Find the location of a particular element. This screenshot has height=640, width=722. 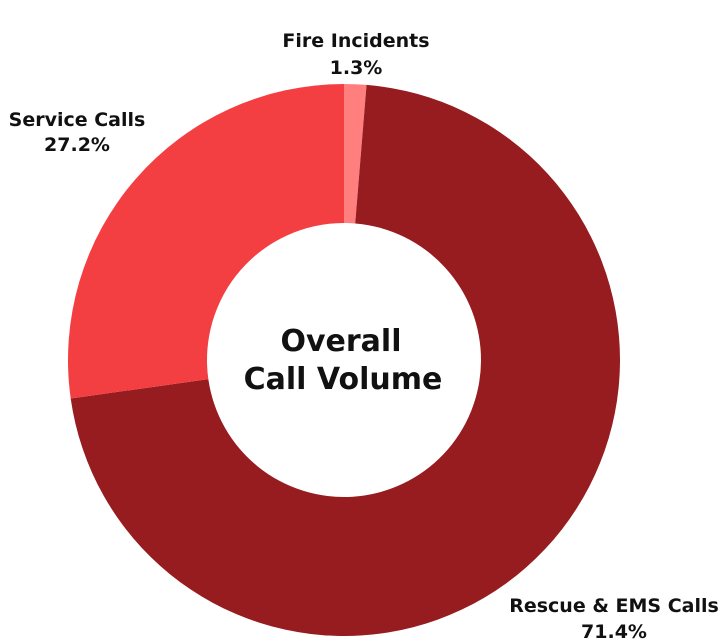

center-title-line-1: Overall is located at coordinates (340, 341).